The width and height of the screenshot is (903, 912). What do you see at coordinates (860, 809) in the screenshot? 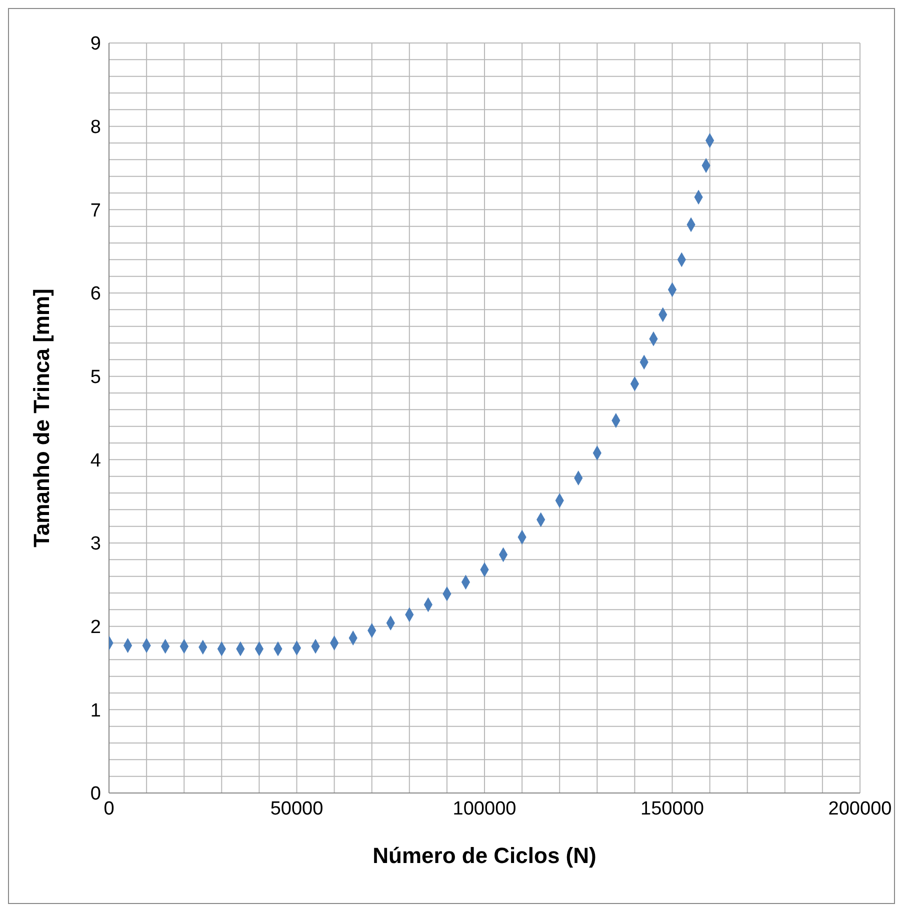
I see `x-tick-label: 200000` at bounding box center [860, 809].